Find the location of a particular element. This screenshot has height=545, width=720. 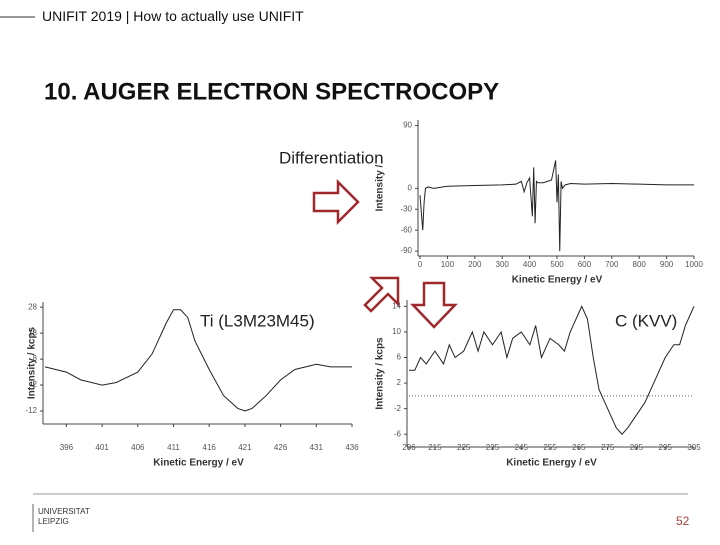

x-tick-label: 255 is located at coordinates (550, 447).